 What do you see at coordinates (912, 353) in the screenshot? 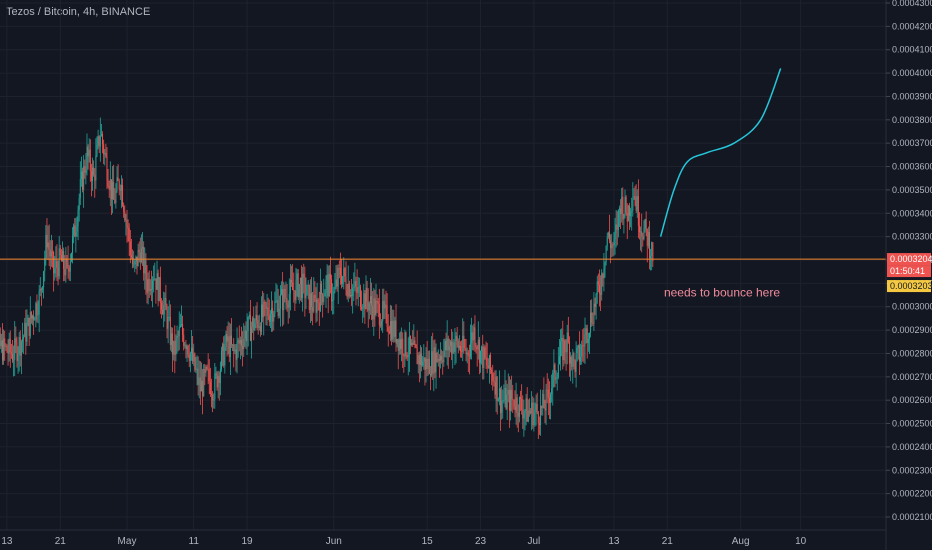
I see `price-tick-label: 0.0002800` at bounding box center [912, 353].